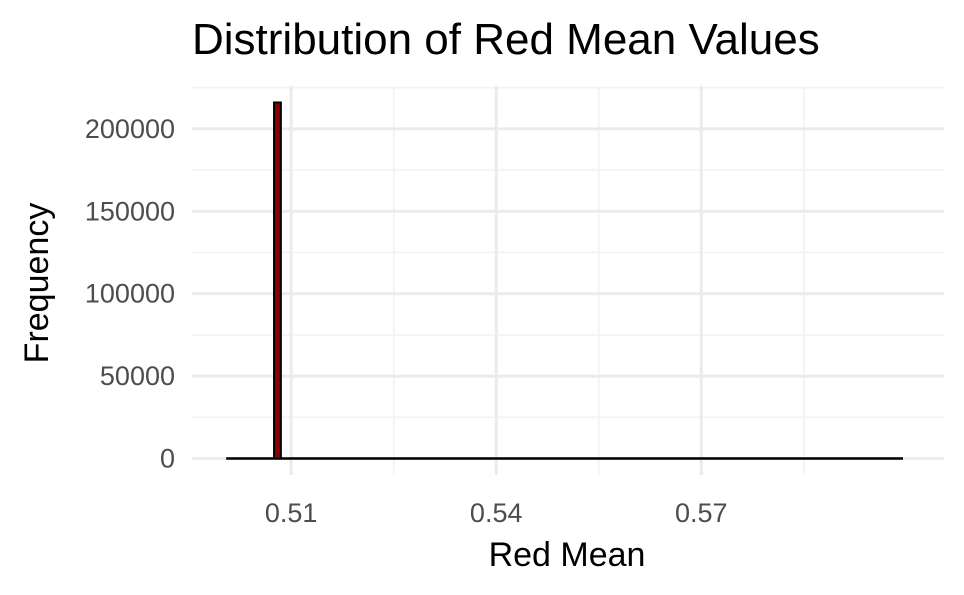 The image size is (964, 595). I want to click on chart-title: Distribution of Red Mean Values, so click(506, 39).